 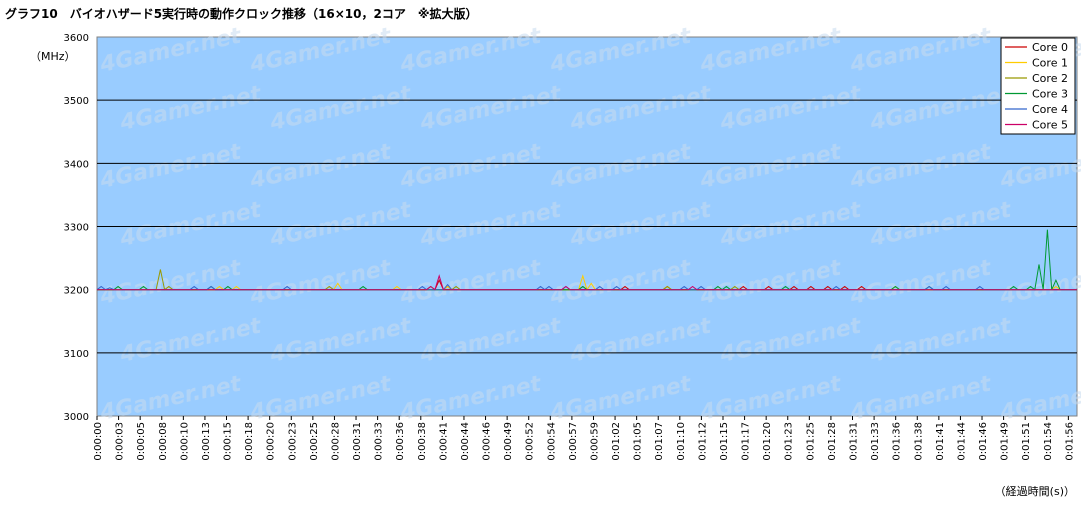 I want to click on x-tick-label: 0:00:00, so click(x=98, y=441).